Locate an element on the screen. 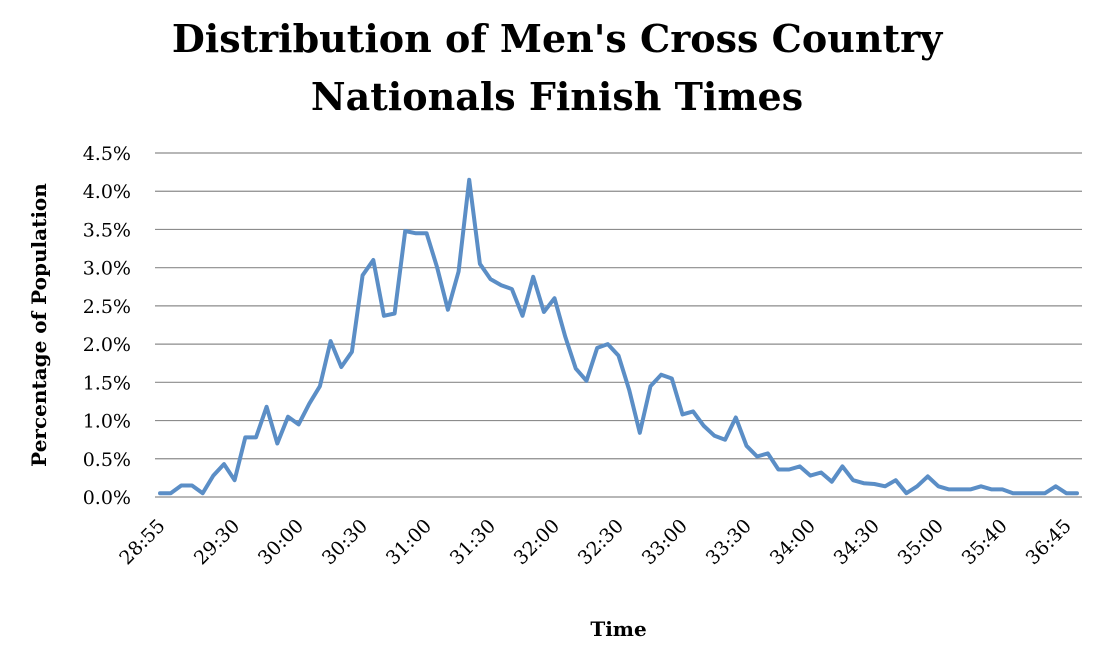  chart-title-line-1: Distribution of Men's Cross Country is located at coordinates (557, 38).